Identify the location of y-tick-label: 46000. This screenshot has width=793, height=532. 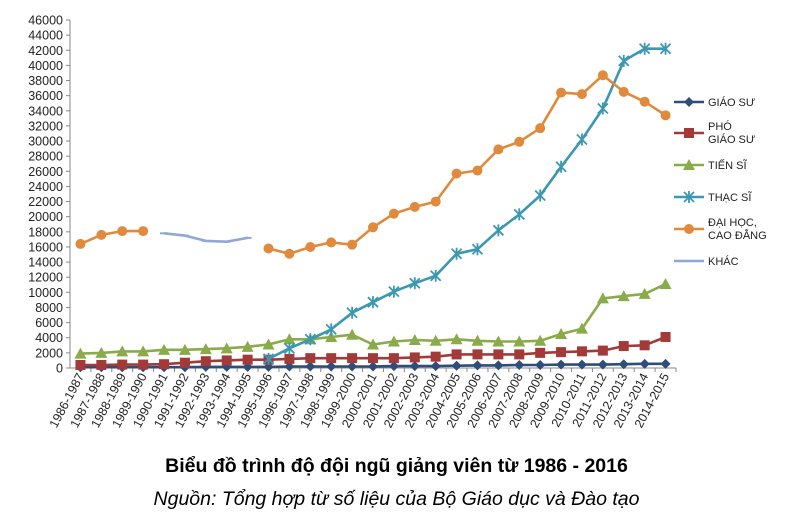
(45, 21).